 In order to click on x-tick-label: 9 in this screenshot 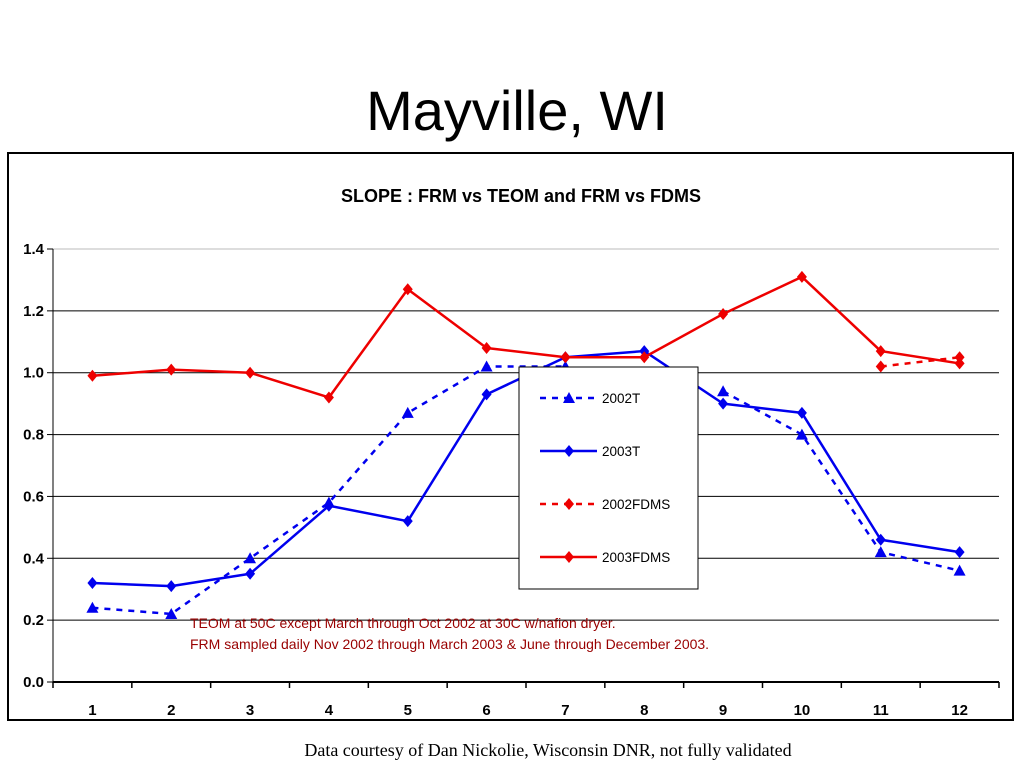, I will do `click(723, 710)`.